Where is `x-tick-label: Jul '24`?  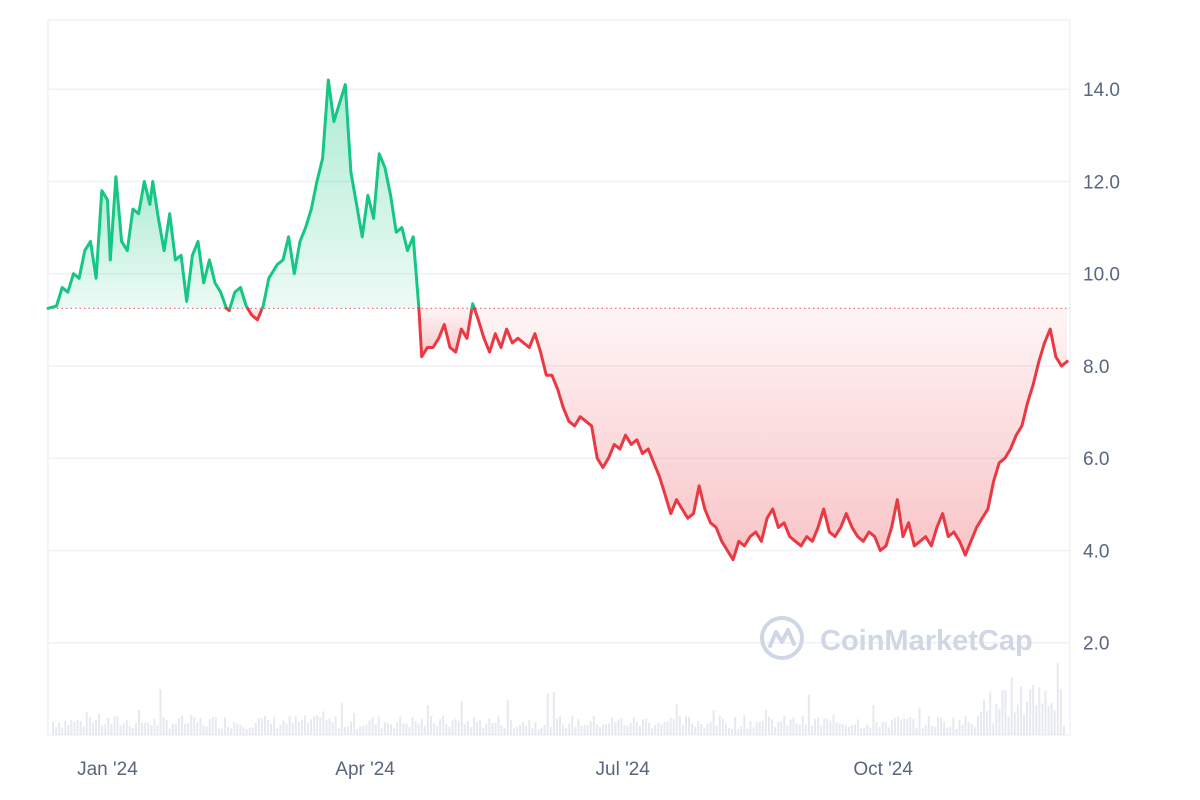 x-tick-label: Jul '24 is located at coordinates (623, 769).